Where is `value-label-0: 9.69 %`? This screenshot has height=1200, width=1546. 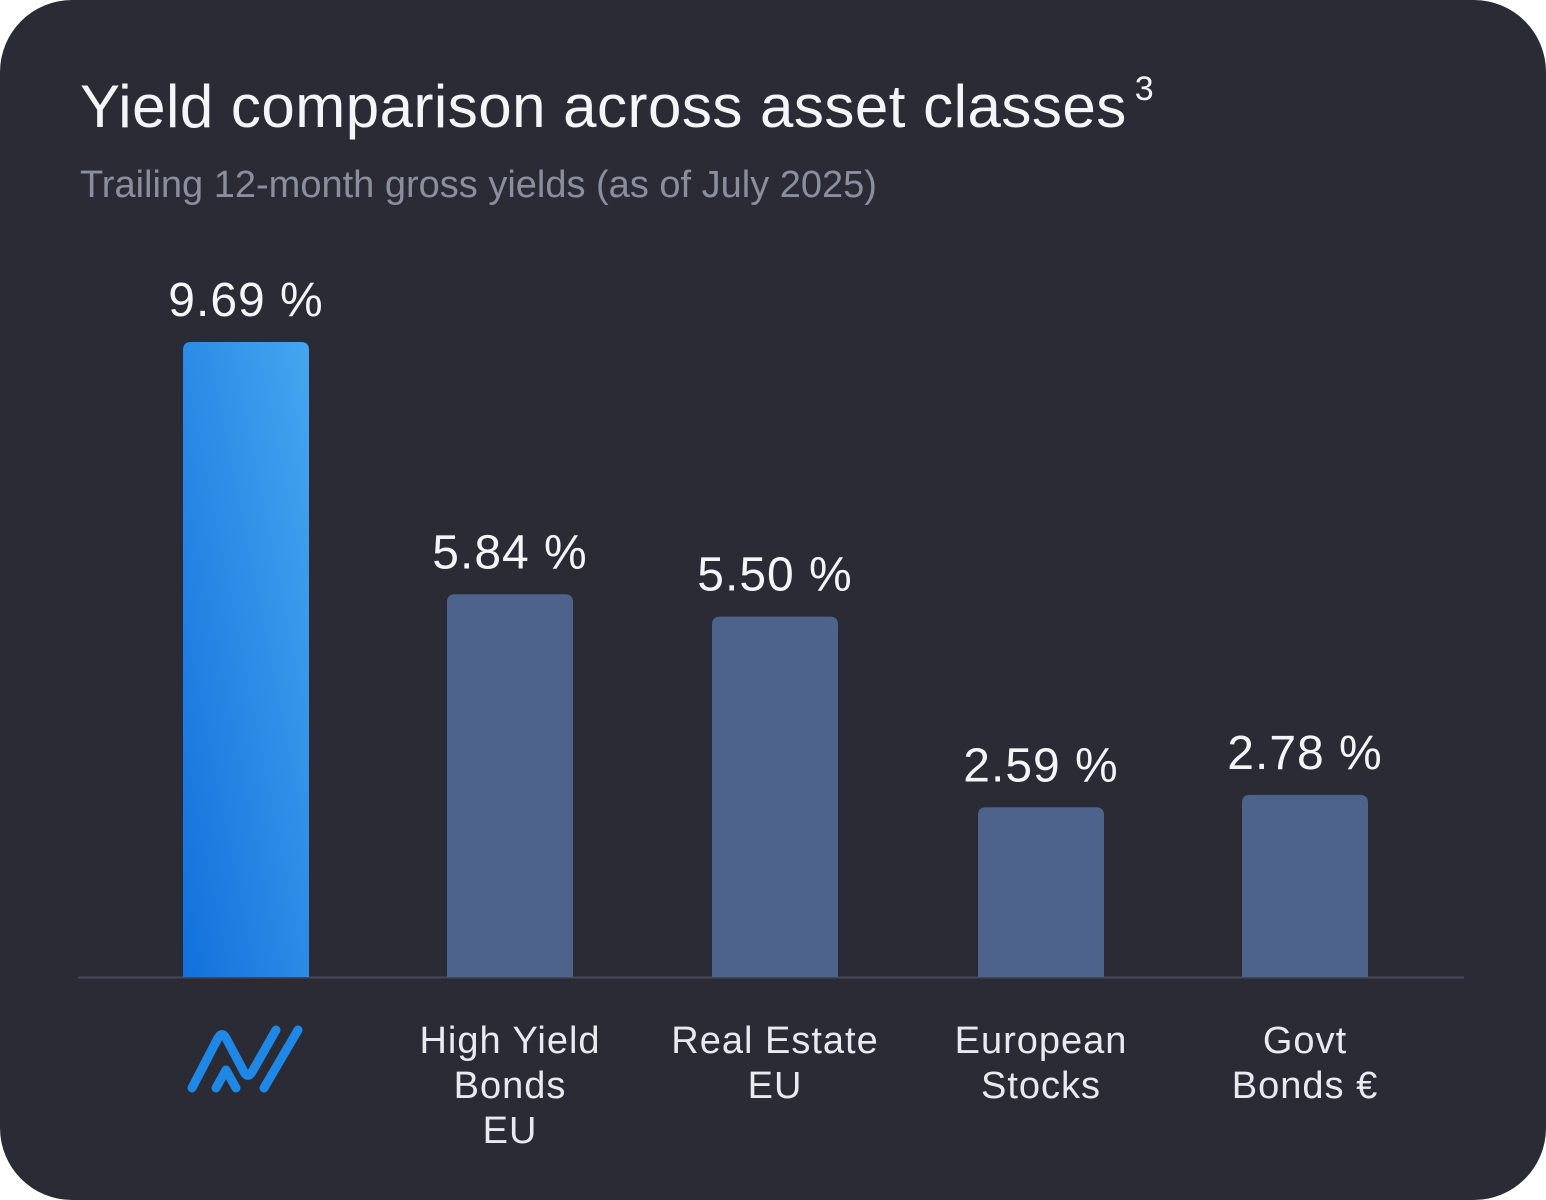 value-label-0: 9.69 % is located at coordinates (245, 300).